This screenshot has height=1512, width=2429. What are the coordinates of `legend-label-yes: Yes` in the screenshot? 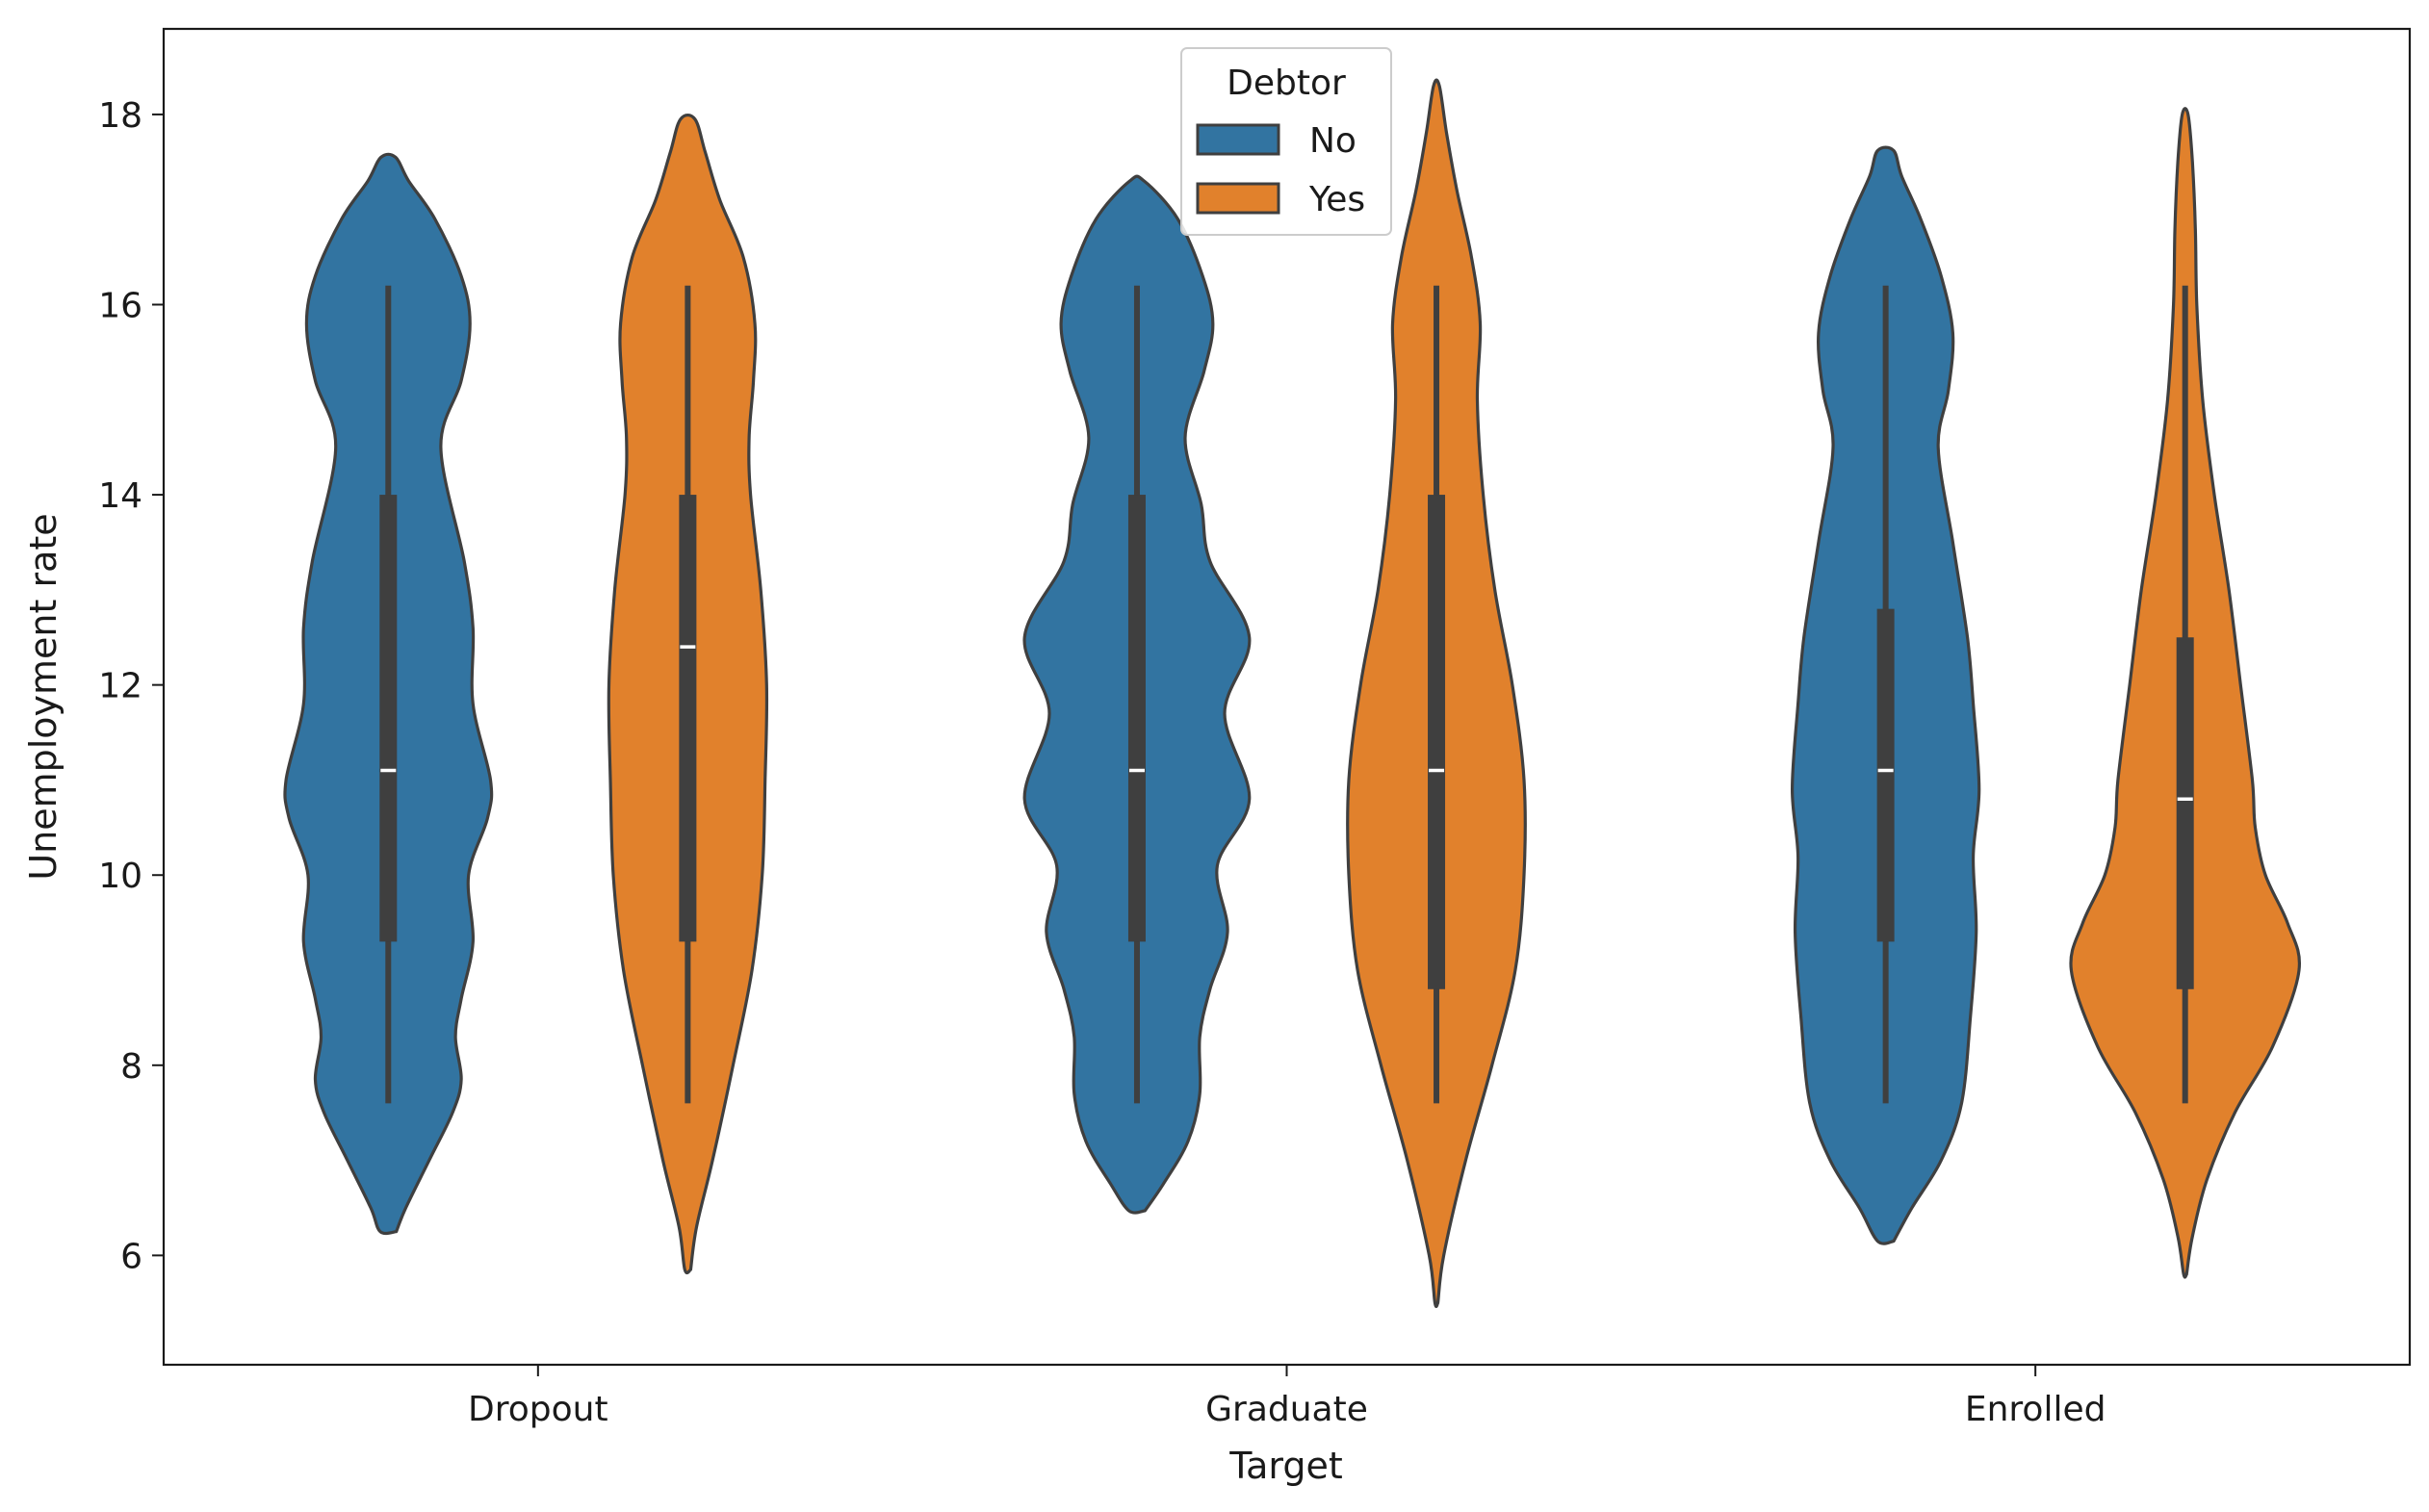 It's located at (1336, 199).